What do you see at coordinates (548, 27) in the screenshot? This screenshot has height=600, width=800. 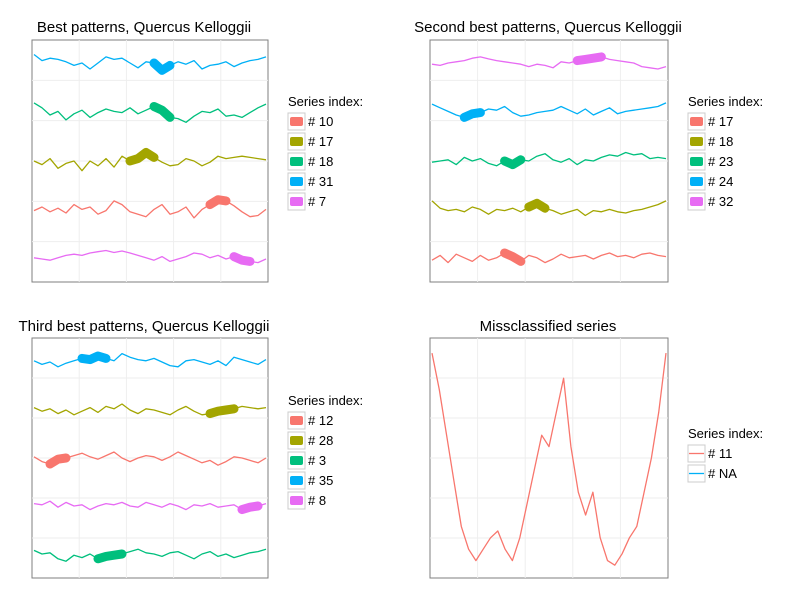 I see `chart-title: Second best patterns, Quercus Kelloggii` at bounding box center [548, 27].